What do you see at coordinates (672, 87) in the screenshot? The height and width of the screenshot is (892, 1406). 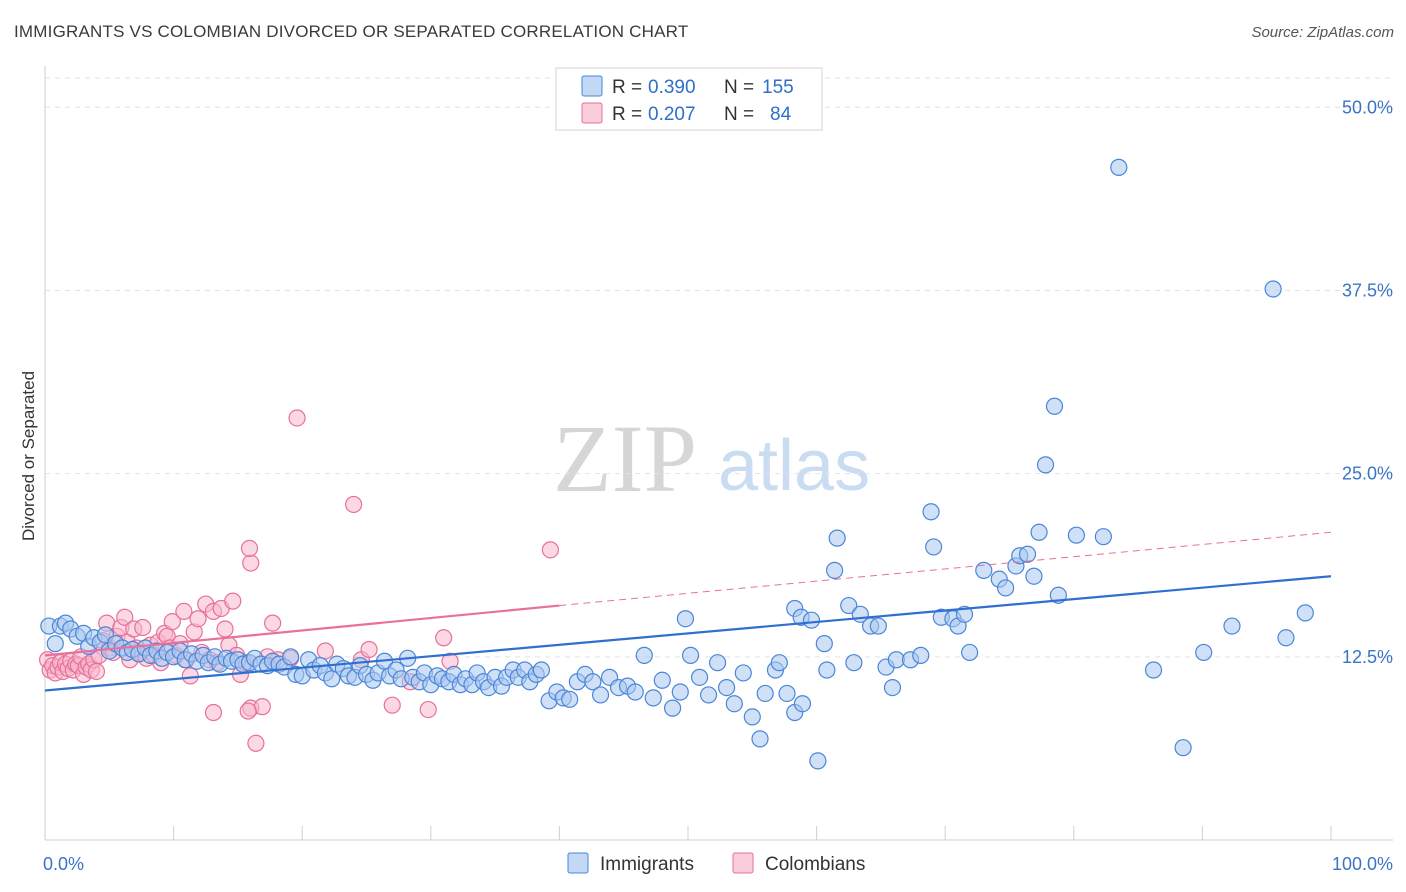 I see `legend-r-value-1: 0.390` at bounding box center [672, 87].